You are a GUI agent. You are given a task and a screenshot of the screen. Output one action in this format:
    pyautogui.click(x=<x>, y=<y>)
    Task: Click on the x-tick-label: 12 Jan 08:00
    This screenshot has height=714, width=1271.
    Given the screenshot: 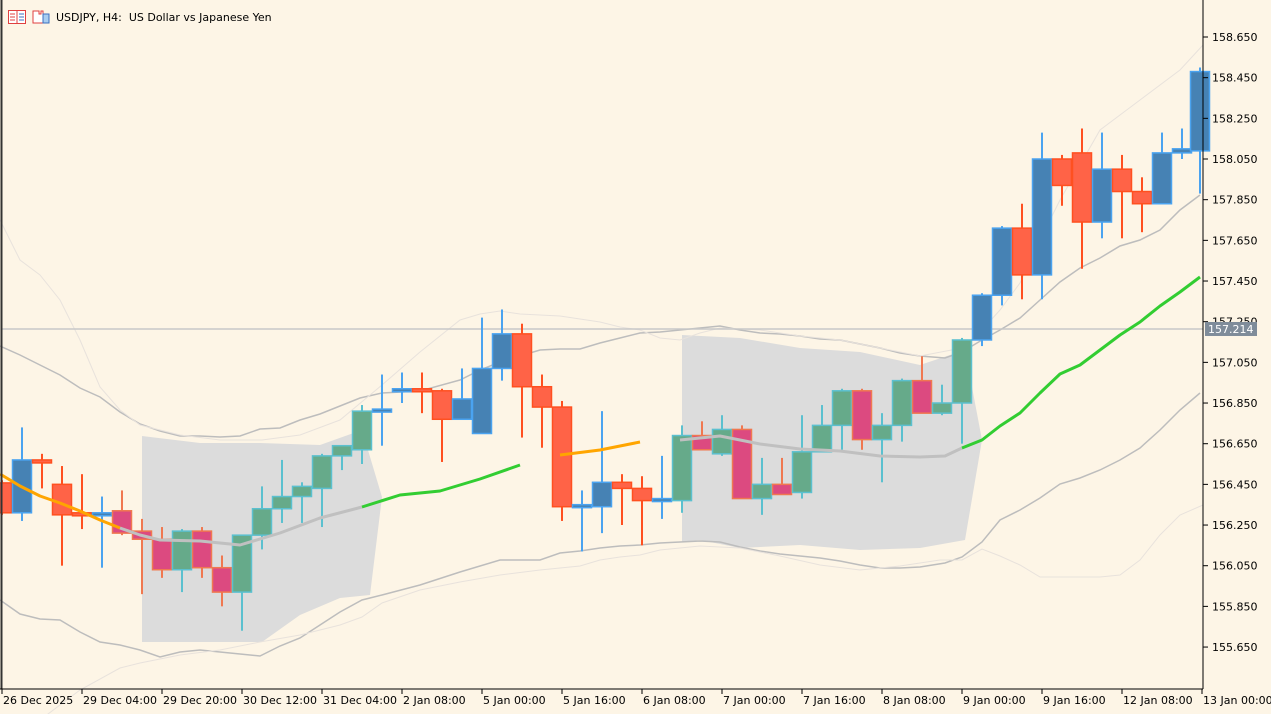 What is the action you would take?
    pyautogui.click(x=1158, y=700)
    